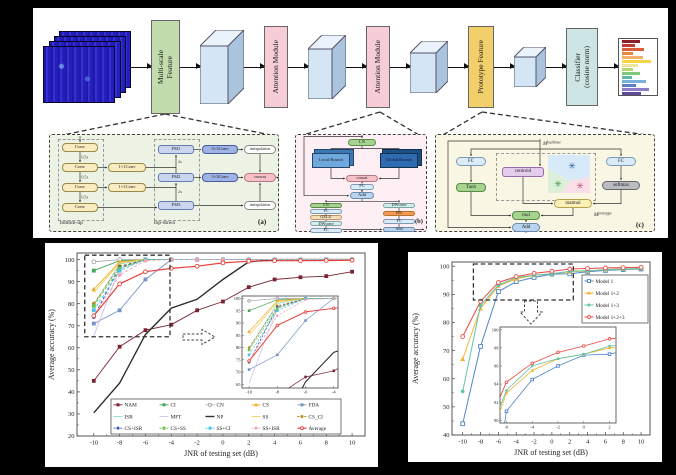 The image size is (676, 475). I want to click on block-label: Attention Module, so click(378, 67).